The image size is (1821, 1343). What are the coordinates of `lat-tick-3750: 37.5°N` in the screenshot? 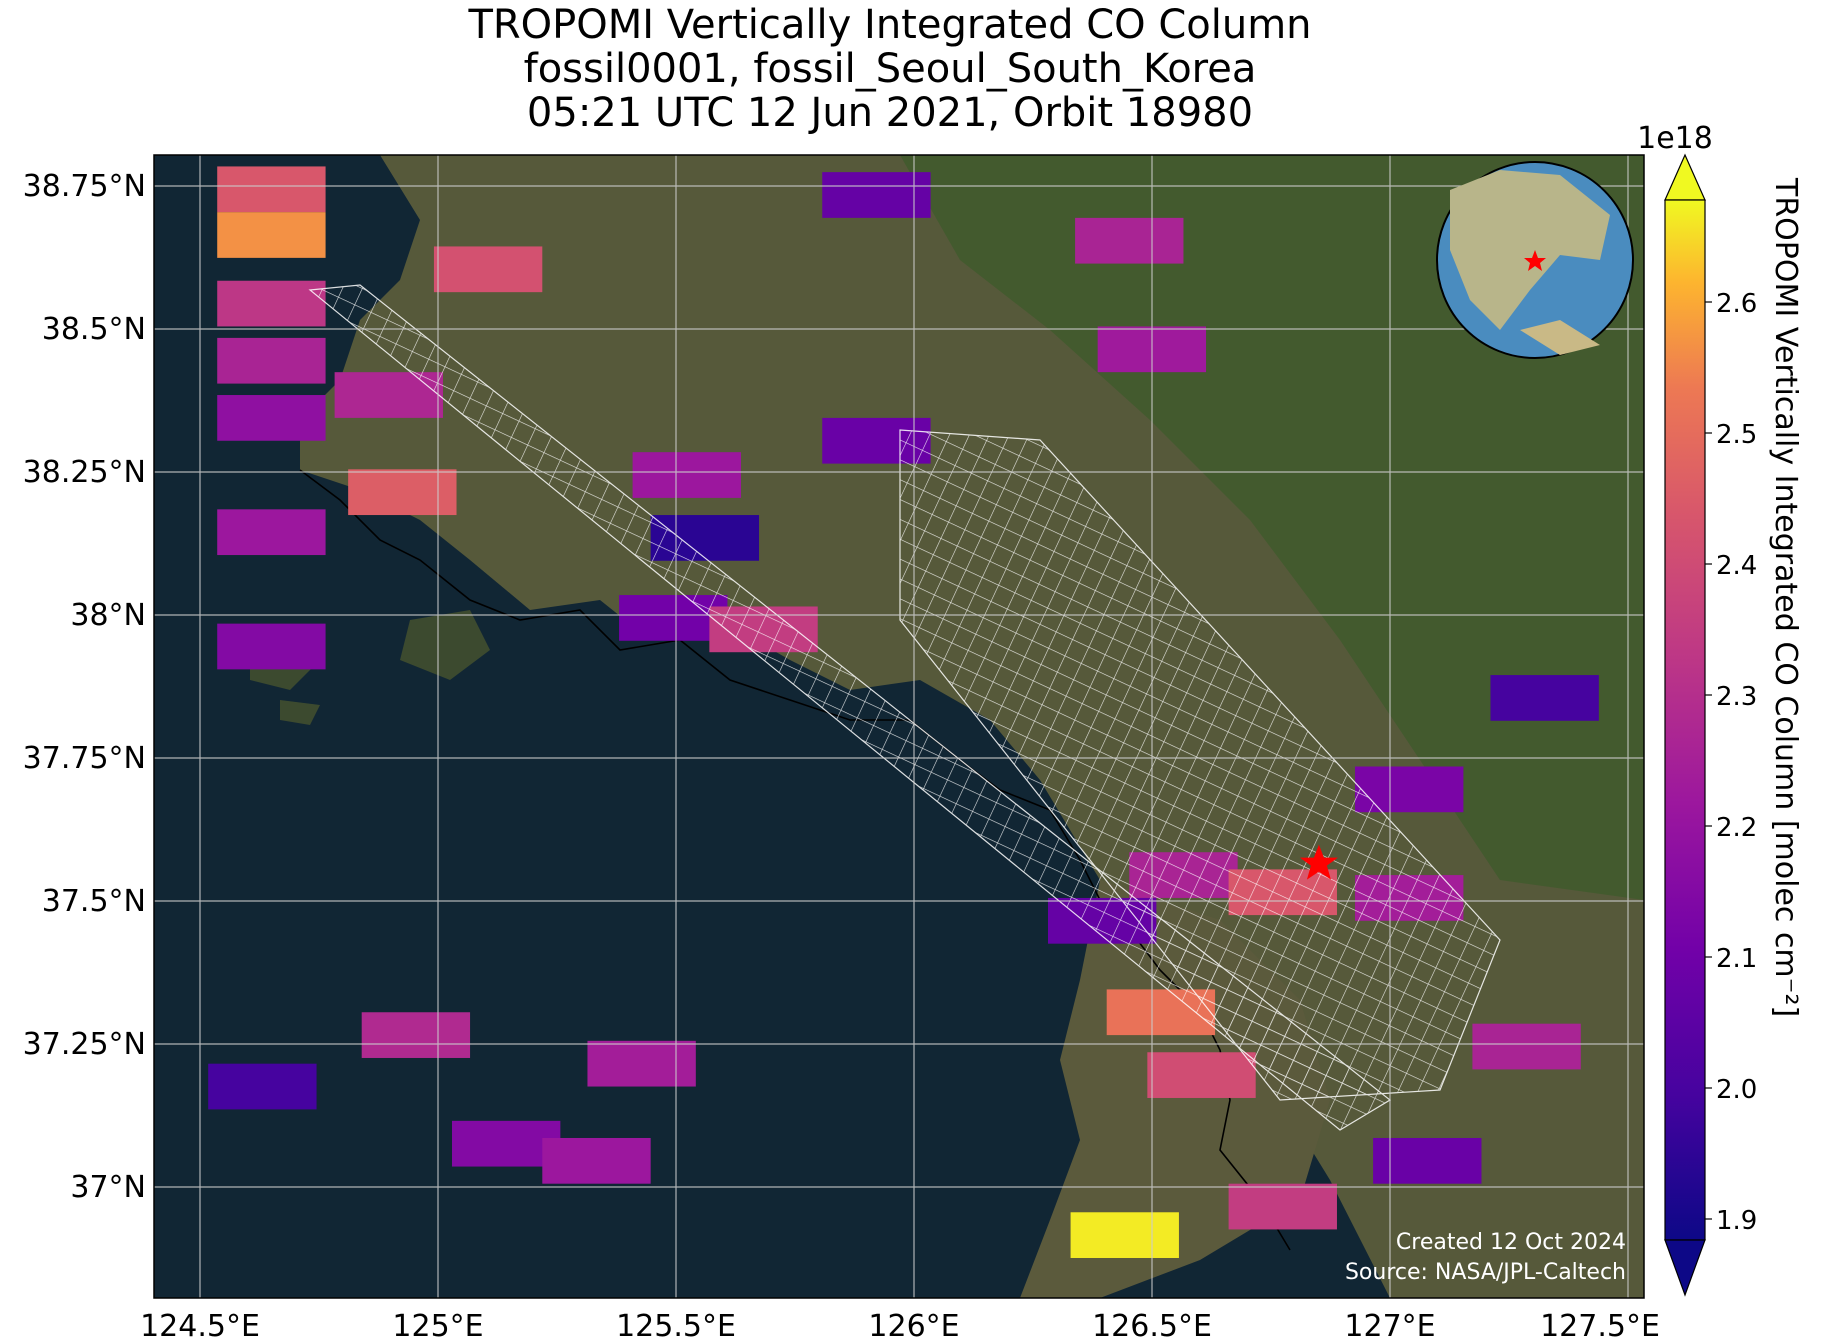 It's located at (94, 901).